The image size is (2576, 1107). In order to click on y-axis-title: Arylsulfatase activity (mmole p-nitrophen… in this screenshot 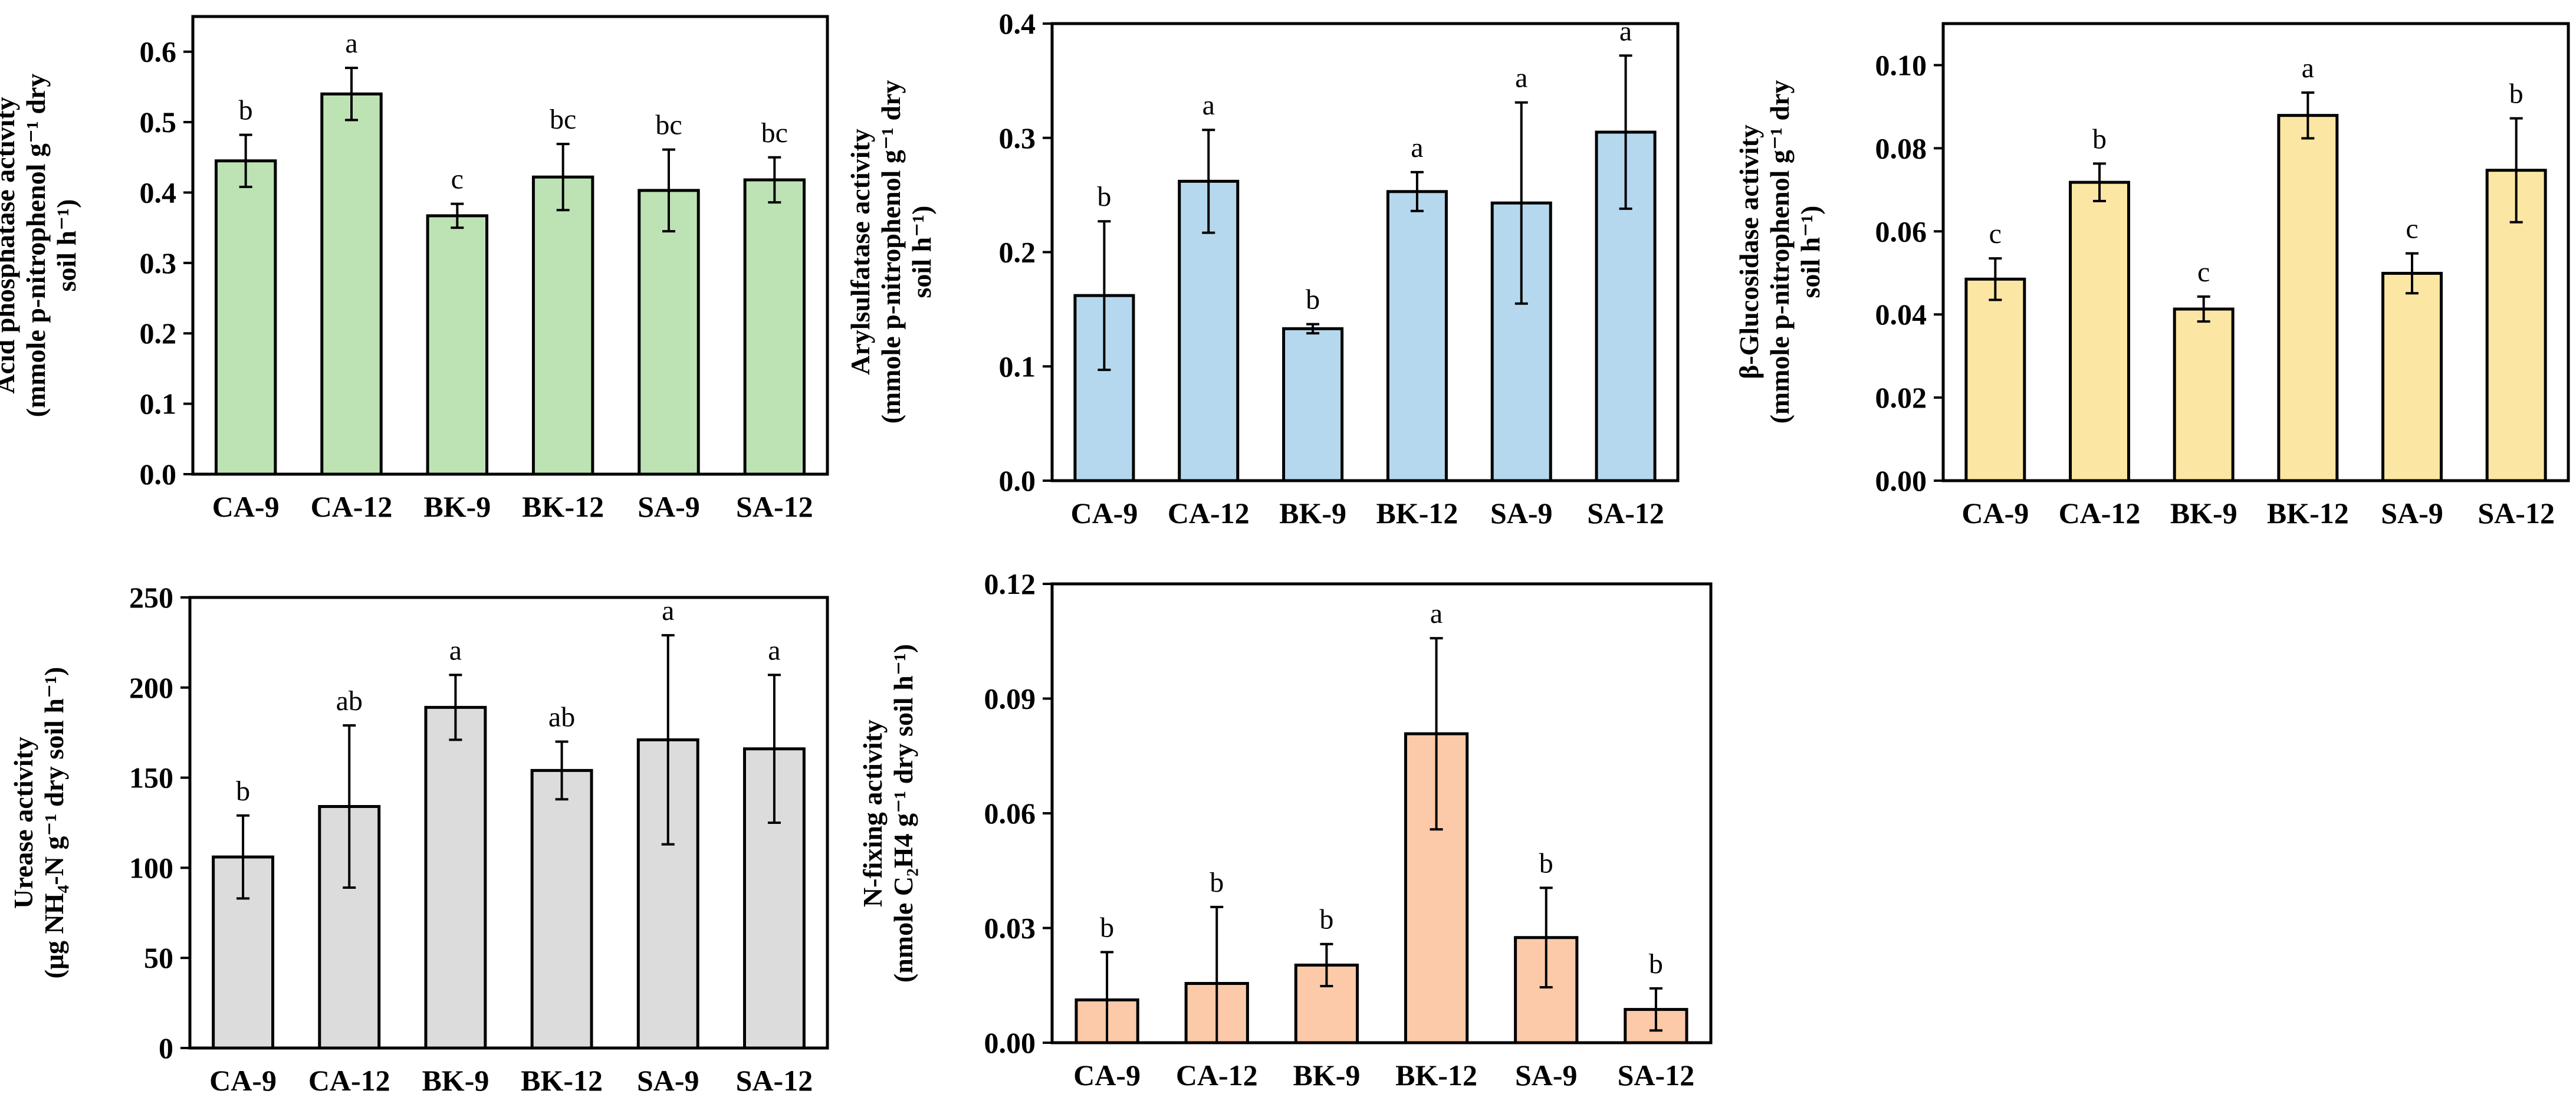, I will do `click(891, 252)`.